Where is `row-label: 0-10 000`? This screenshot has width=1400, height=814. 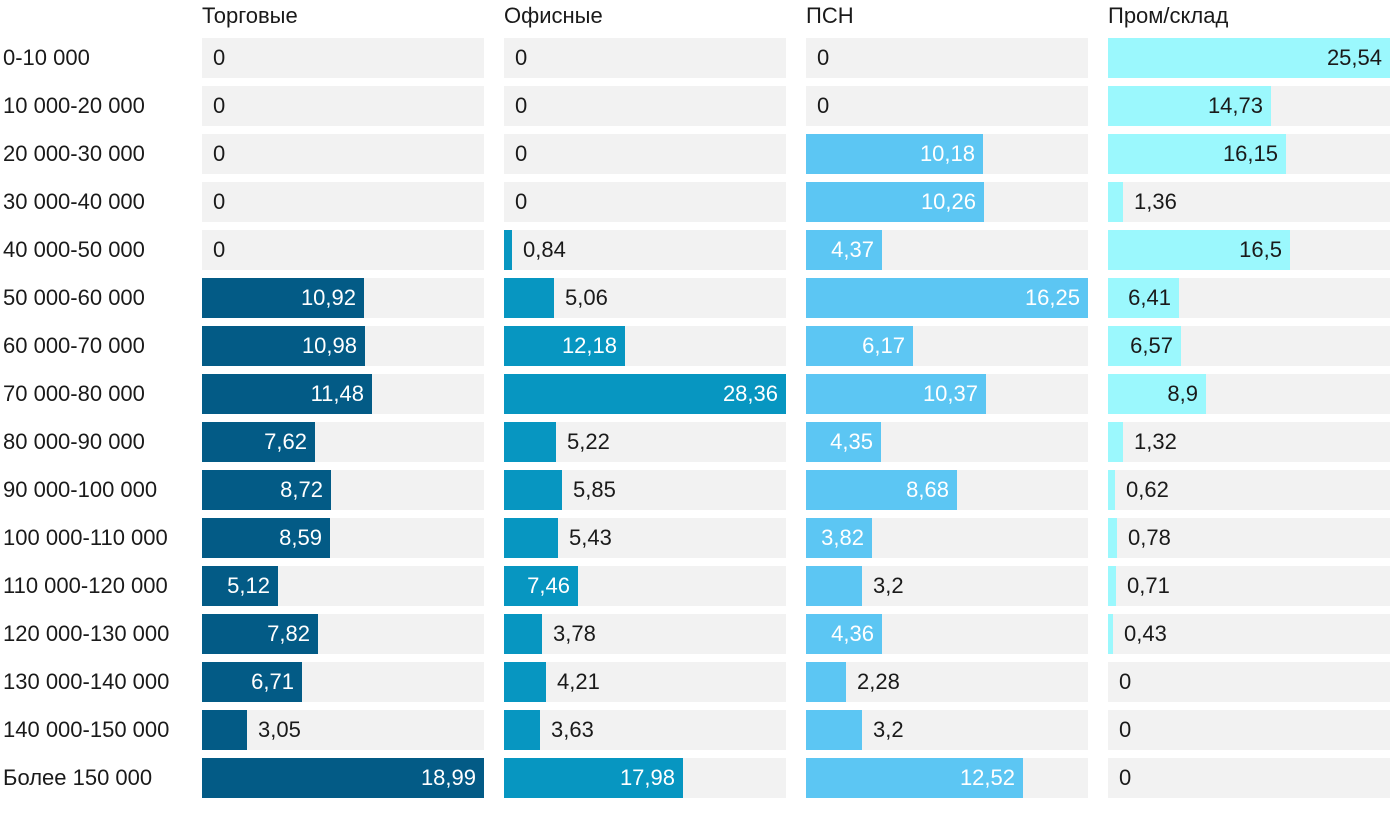 row-label: 0-10 000 is located at coordinates (46, 57).